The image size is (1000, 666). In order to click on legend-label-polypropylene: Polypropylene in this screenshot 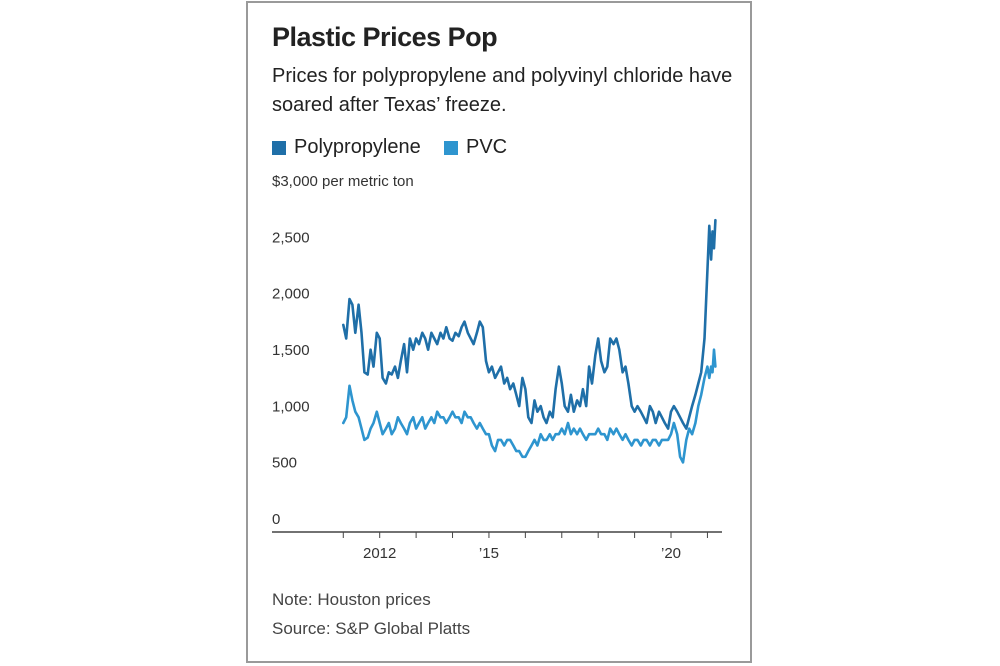, I will do `click(357, 147)`.